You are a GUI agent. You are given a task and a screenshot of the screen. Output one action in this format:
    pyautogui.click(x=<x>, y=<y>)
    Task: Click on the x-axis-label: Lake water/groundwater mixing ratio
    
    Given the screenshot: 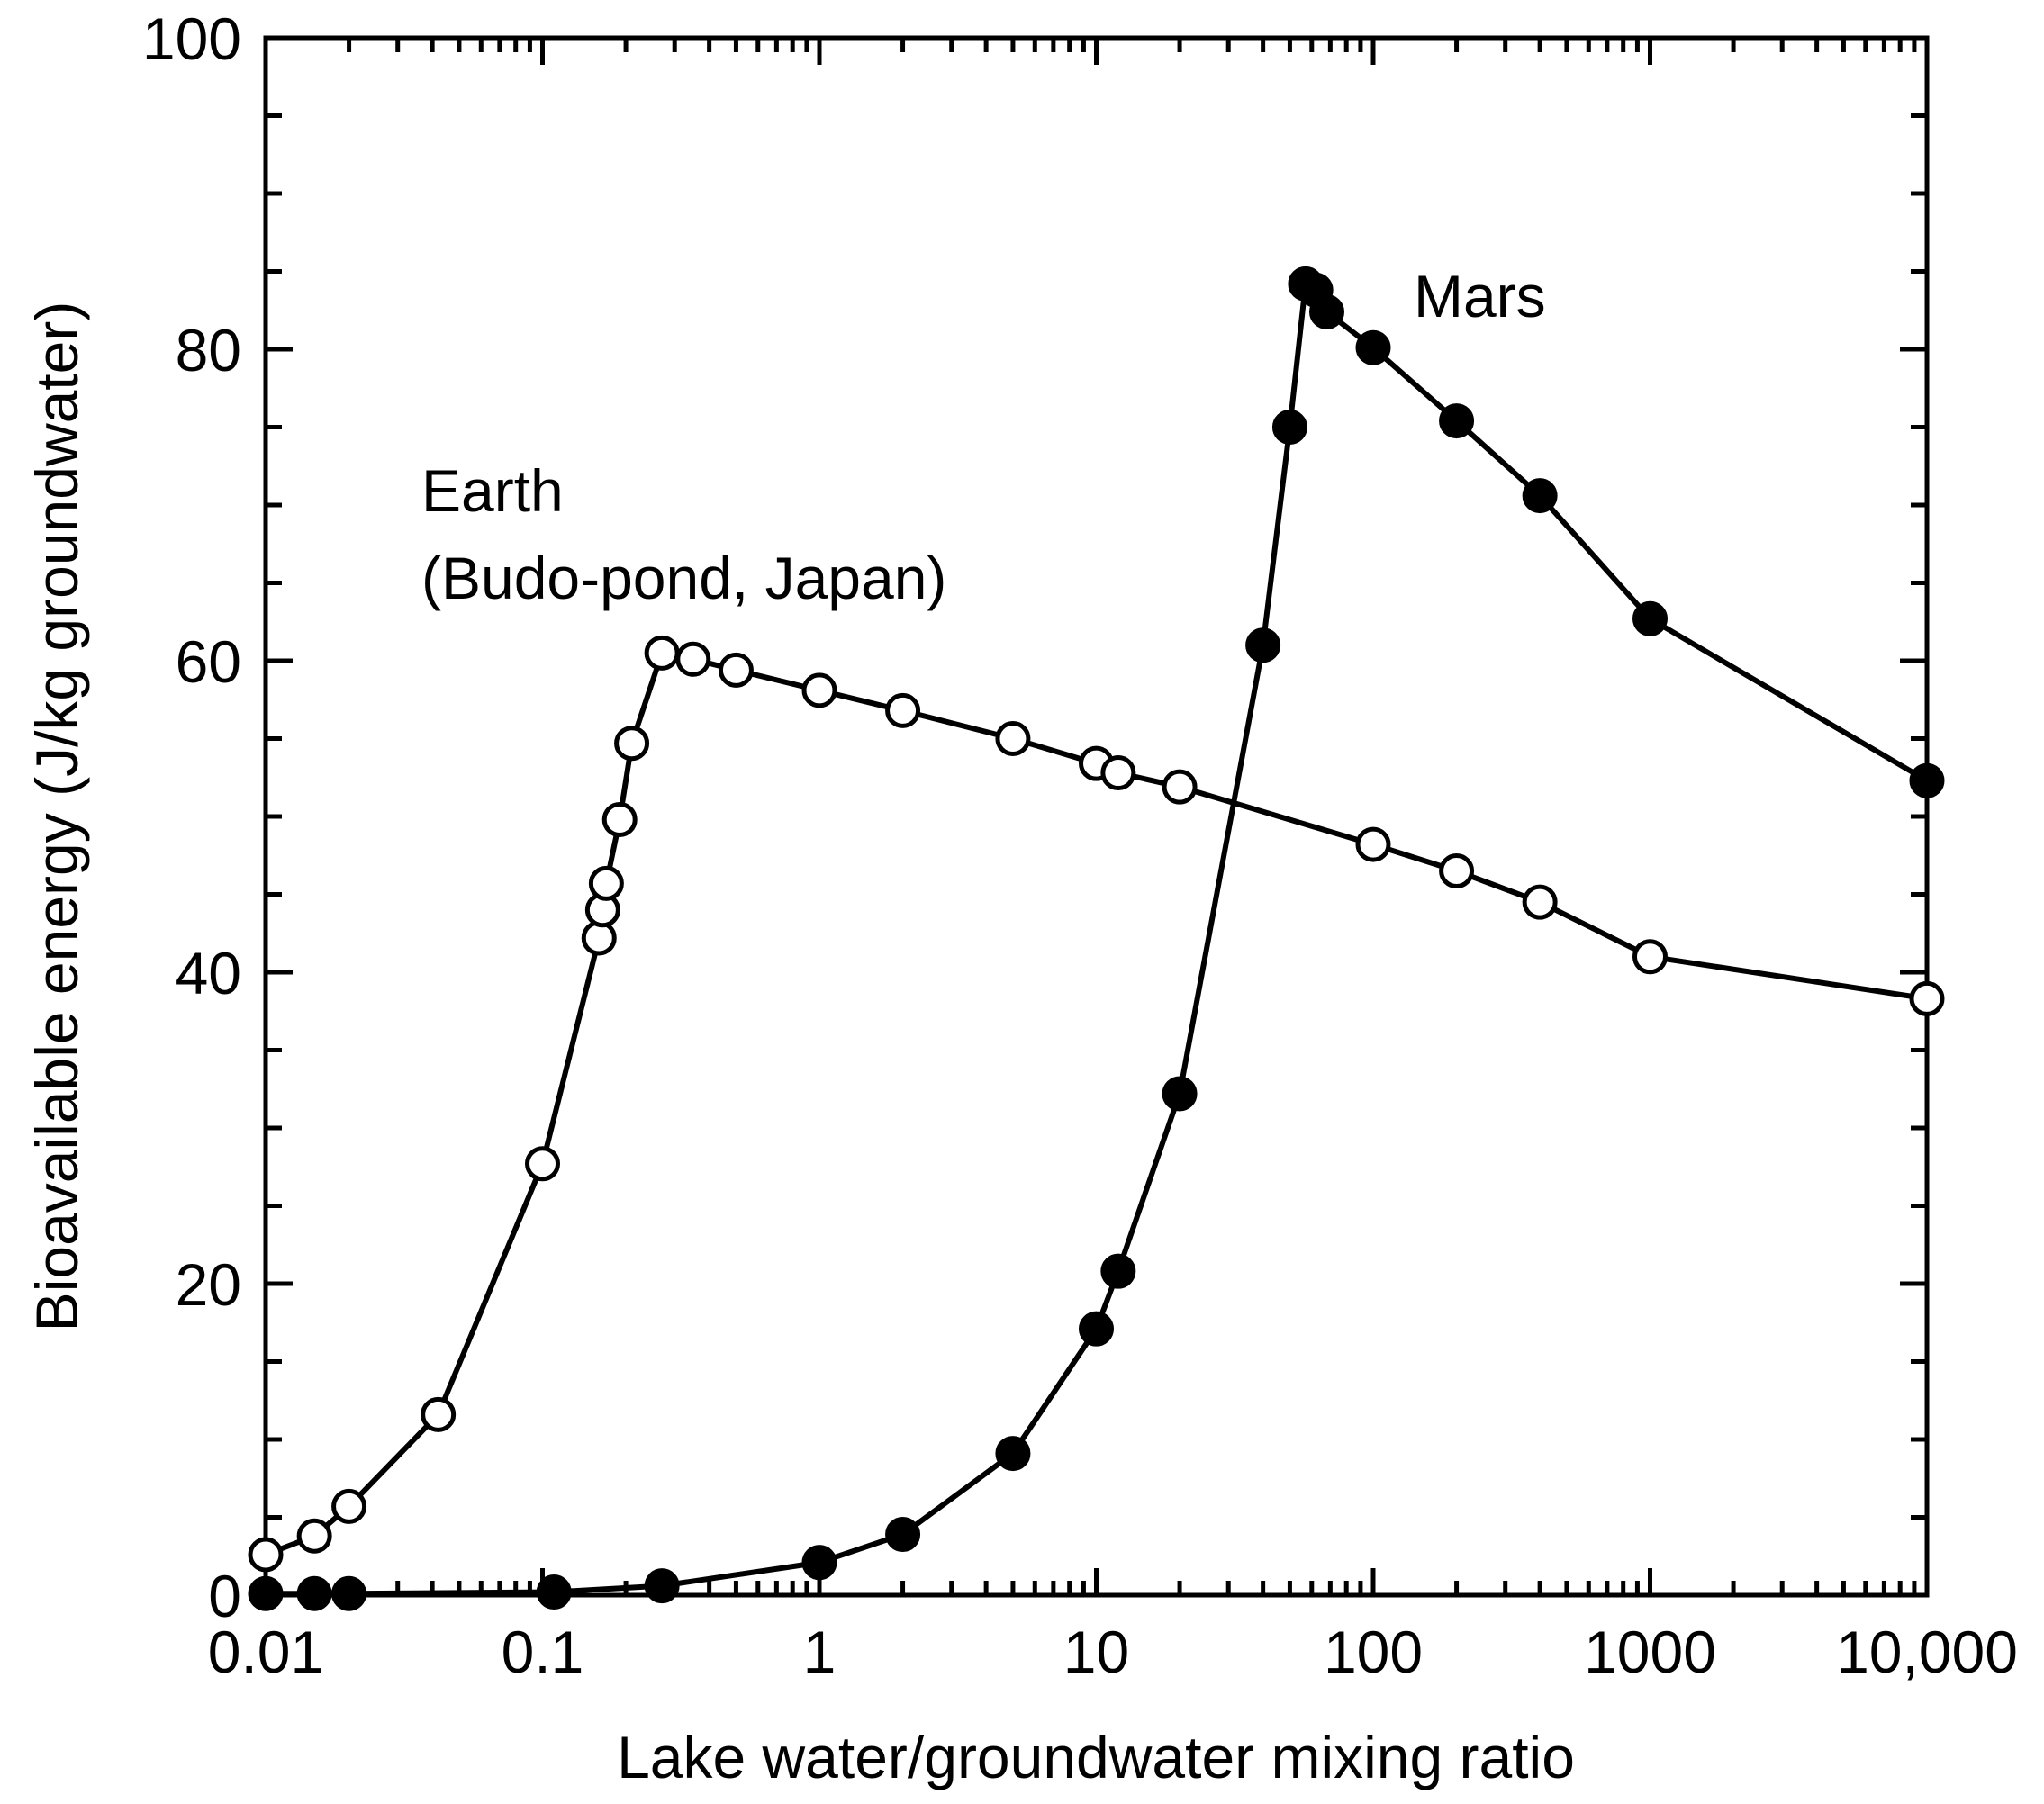 What is the action you would take?
    pyautogui.click(x=1096, y=1757)
    